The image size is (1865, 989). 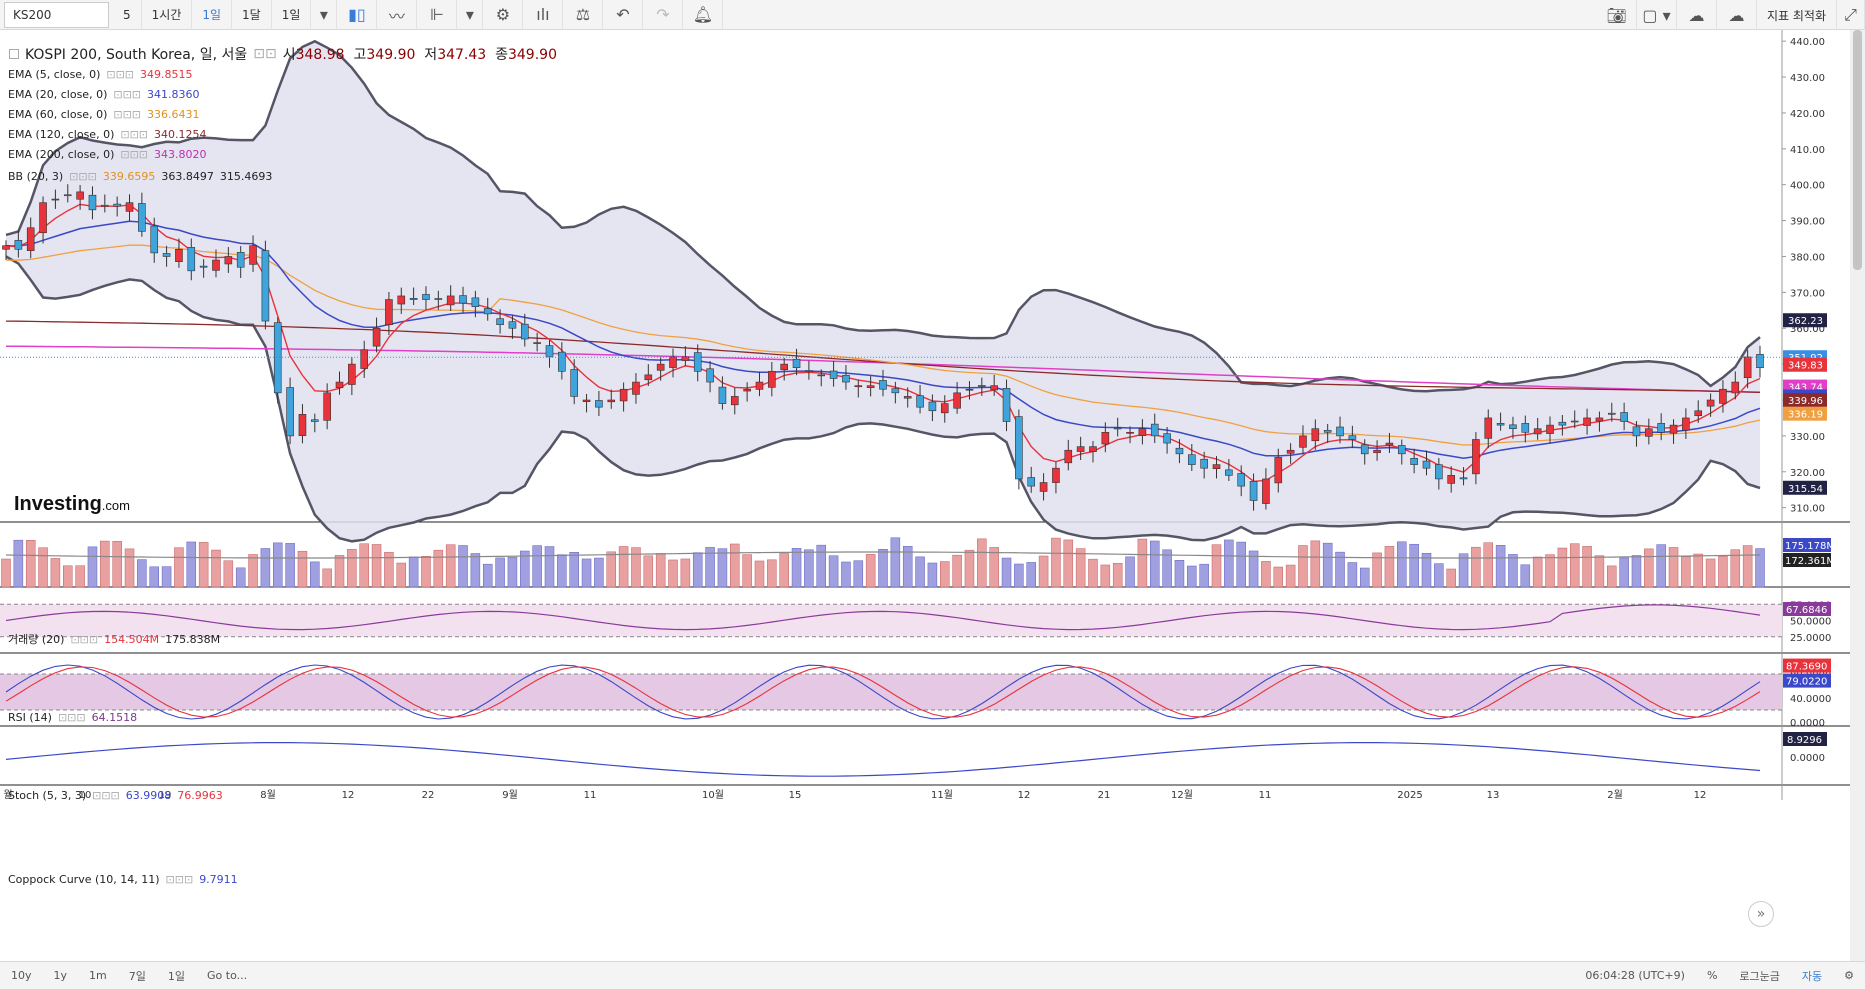 I want to click on interval-1h: 1시간, so click(x=167, y=15).